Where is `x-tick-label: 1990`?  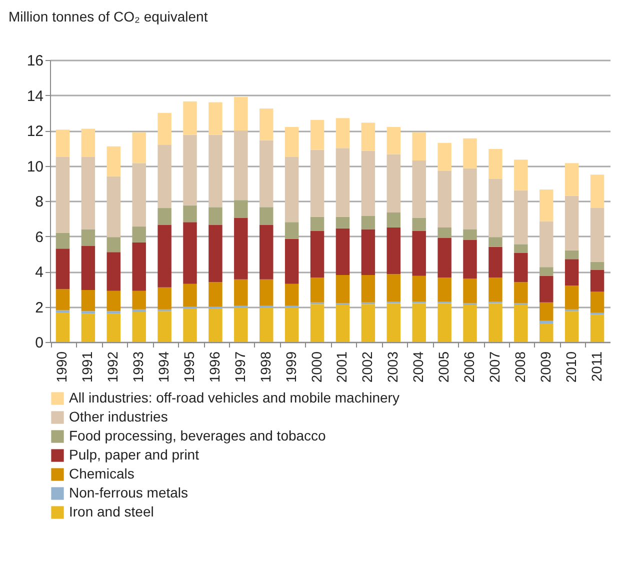 x-tick-label: 1990 is located at coordinates (62, 367).